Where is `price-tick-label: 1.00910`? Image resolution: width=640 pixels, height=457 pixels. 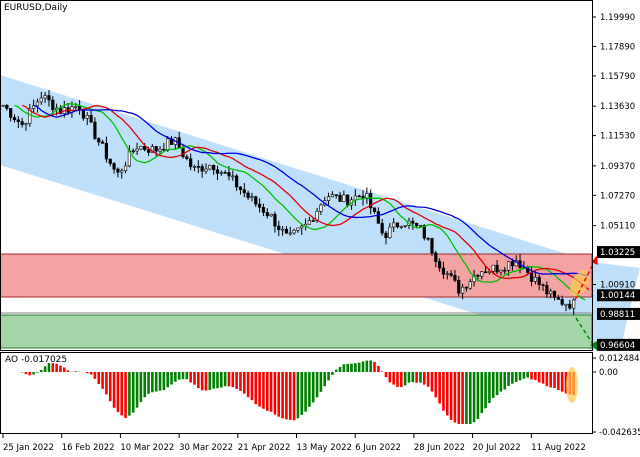
price-tick-label: 1.00910 is located at coordinates (617, 286).